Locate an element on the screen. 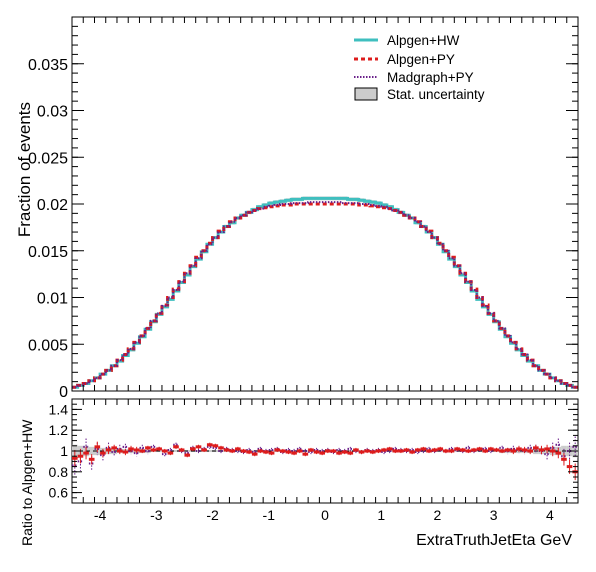 This screenshot has width=596, height=572. x-tick-label: -4 is located at coordinates (100, 515).